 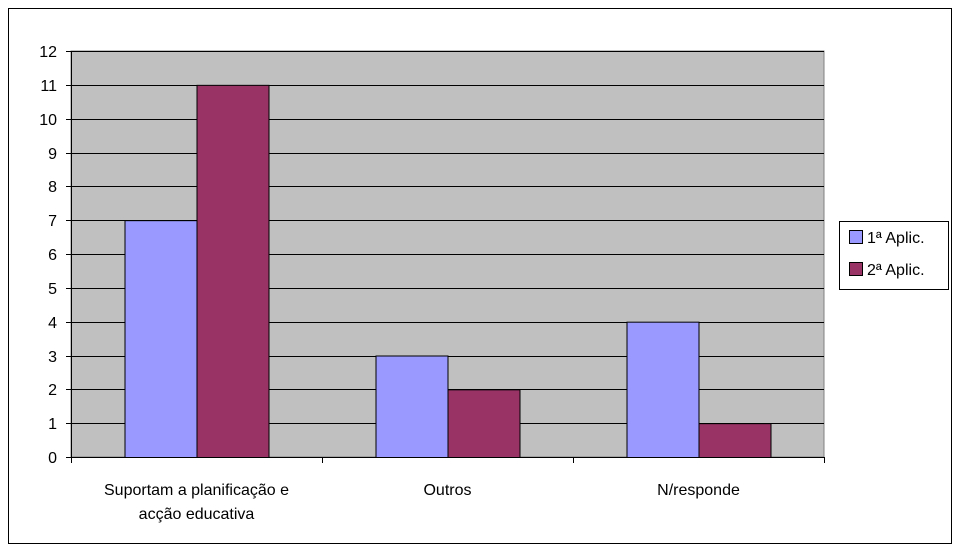 What do you see at coordinates (48, 52) in the screenshot?
I see `y-tick-label: 12` at bounding box center [48, 52].